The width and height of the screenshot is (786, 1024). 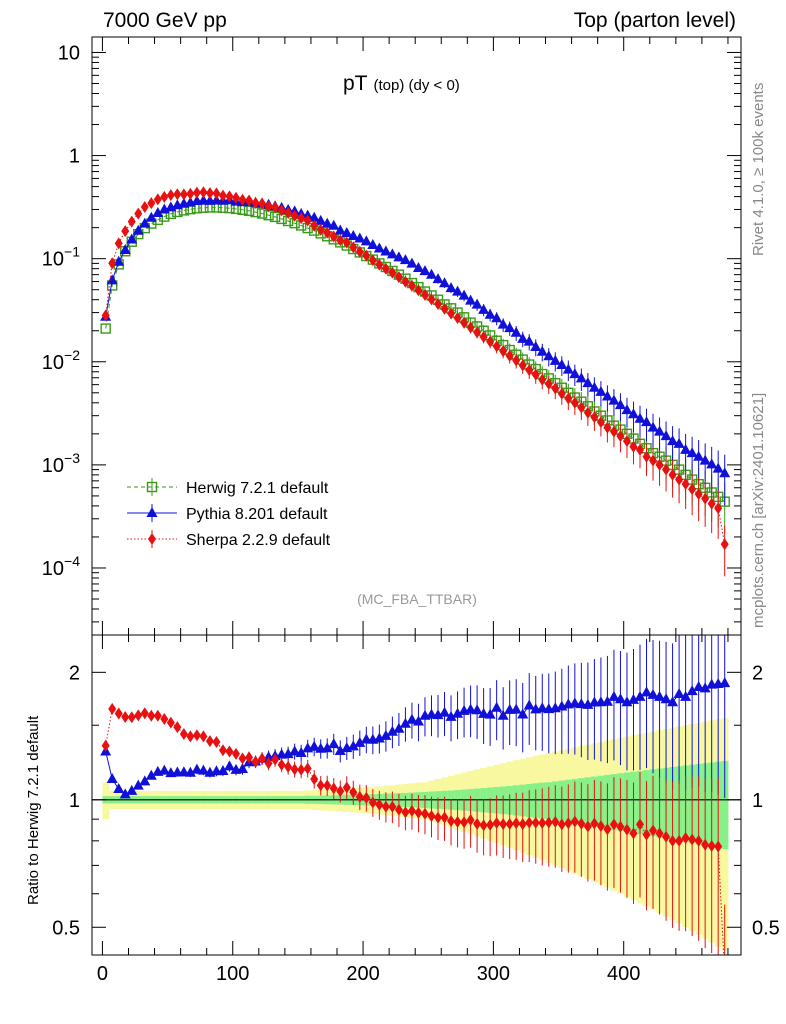 I want to click on legend-entry: Herwig 7.2.1 default, so click(x=228, y=487).